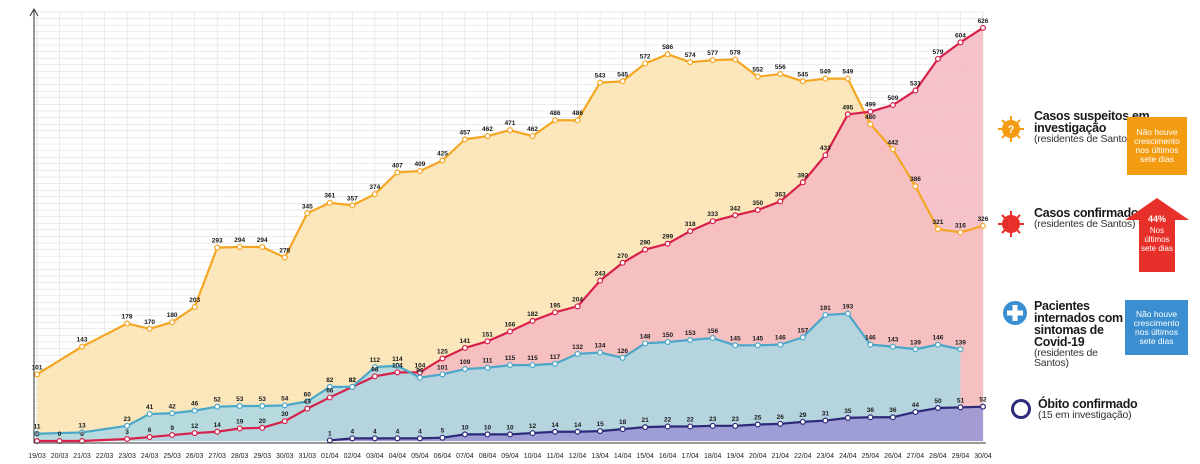  What do you see at coordinates (442, 154) in the screenshot?
I see `data-label: 425` at bounding box center [442, 154].